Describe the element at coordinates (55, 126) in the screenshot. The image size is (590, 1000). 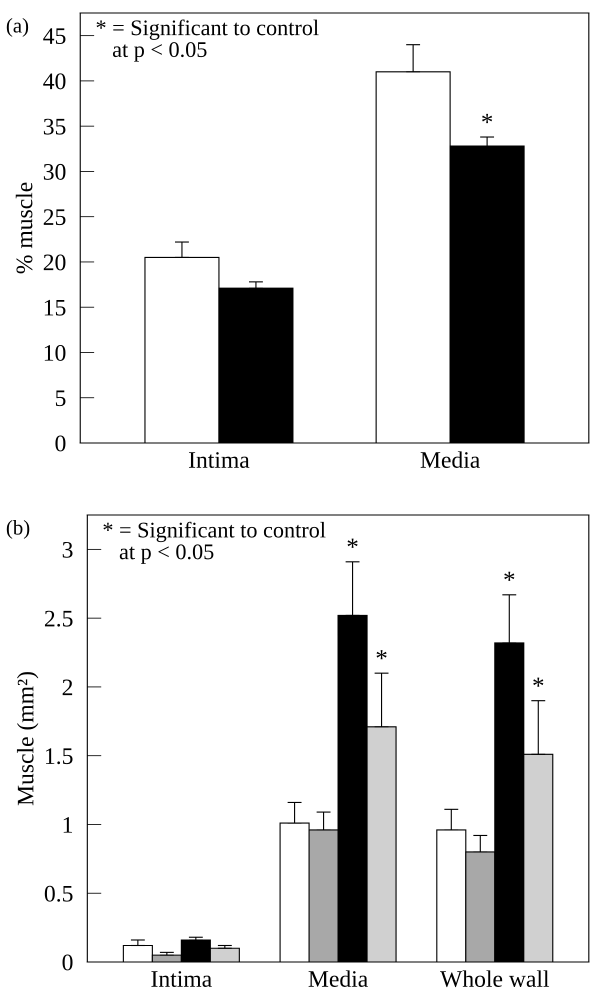
I see `y-tick-label: 35` at that location.